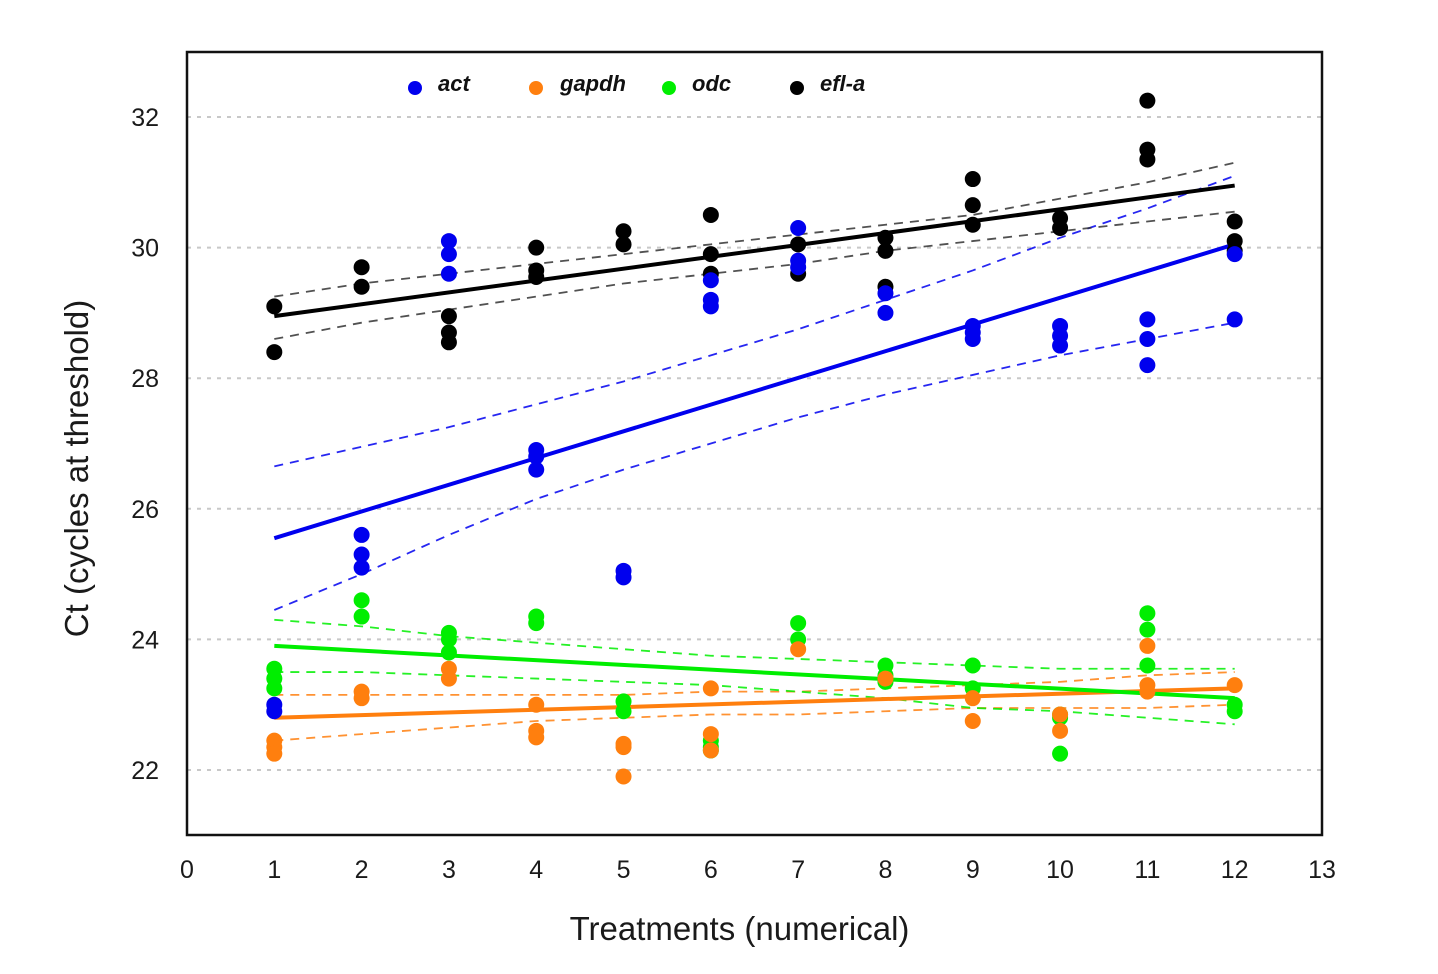 This screenshot has width=1438, height=974. Describe the element at coordinates (758, 870) in the screenshot. I see `x-axis-ticks: 0 1 2 3 4 5 6 7 8 9 10 11 12 13` at that location.